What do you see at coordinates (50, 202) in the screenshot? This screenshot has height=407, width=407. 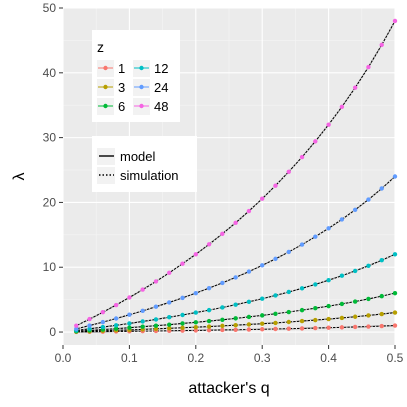 I see `y-tick-label: 20` at bounding box center [50, 202].